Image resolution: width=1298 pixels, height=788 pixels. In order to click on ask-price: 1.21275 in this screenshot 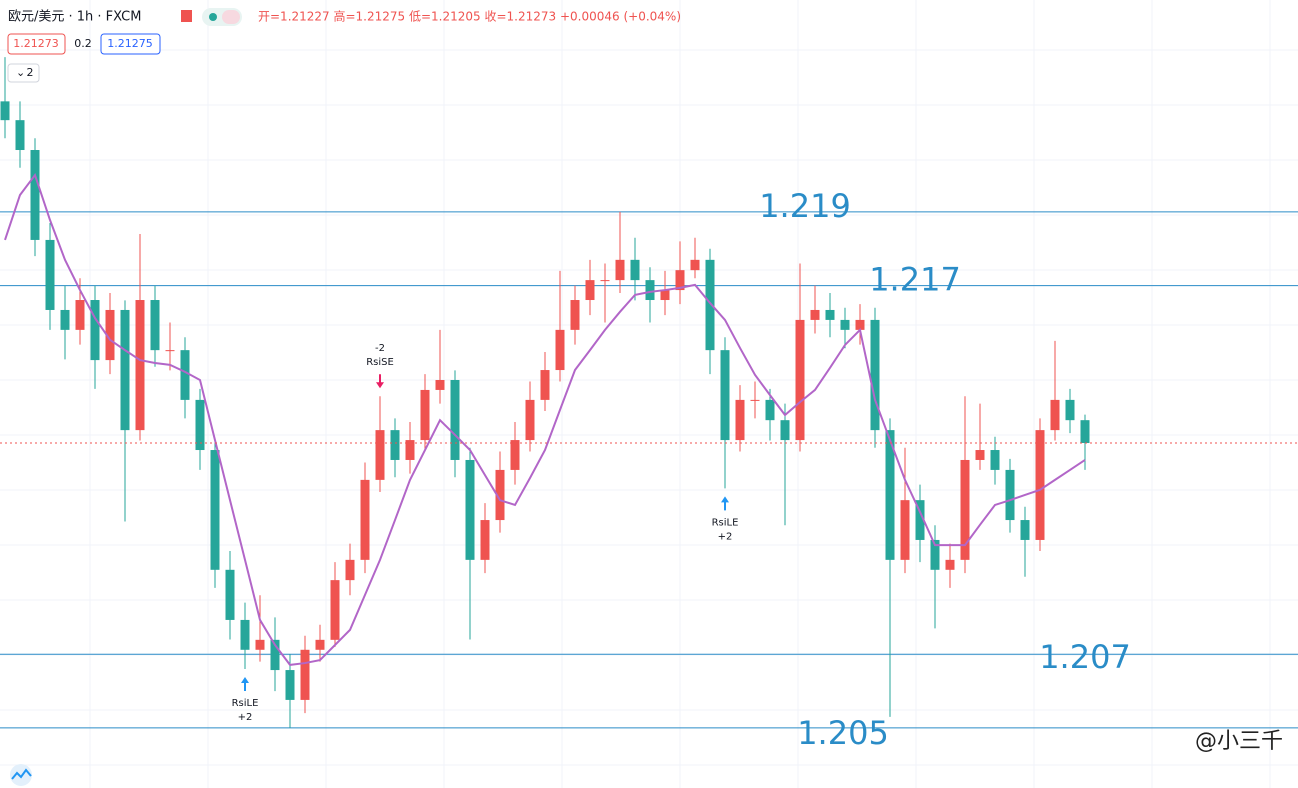, I will do `click(130, 43)`.